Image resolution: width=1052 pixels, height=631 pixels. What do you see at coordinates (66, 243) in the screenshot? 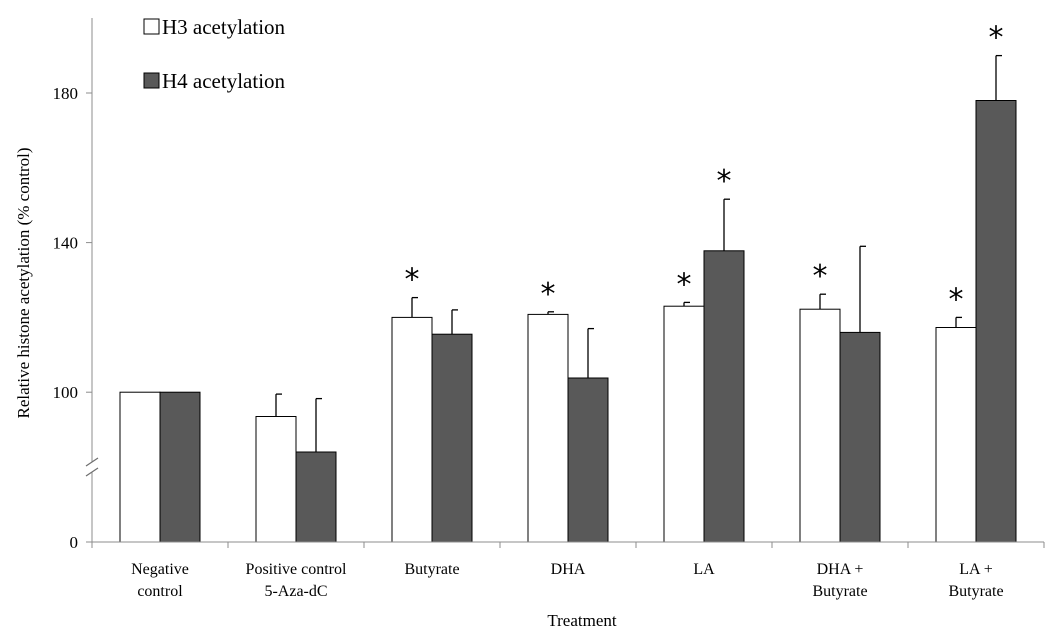
I see `y-tick-label: 140` at bounding box center [66, 243].